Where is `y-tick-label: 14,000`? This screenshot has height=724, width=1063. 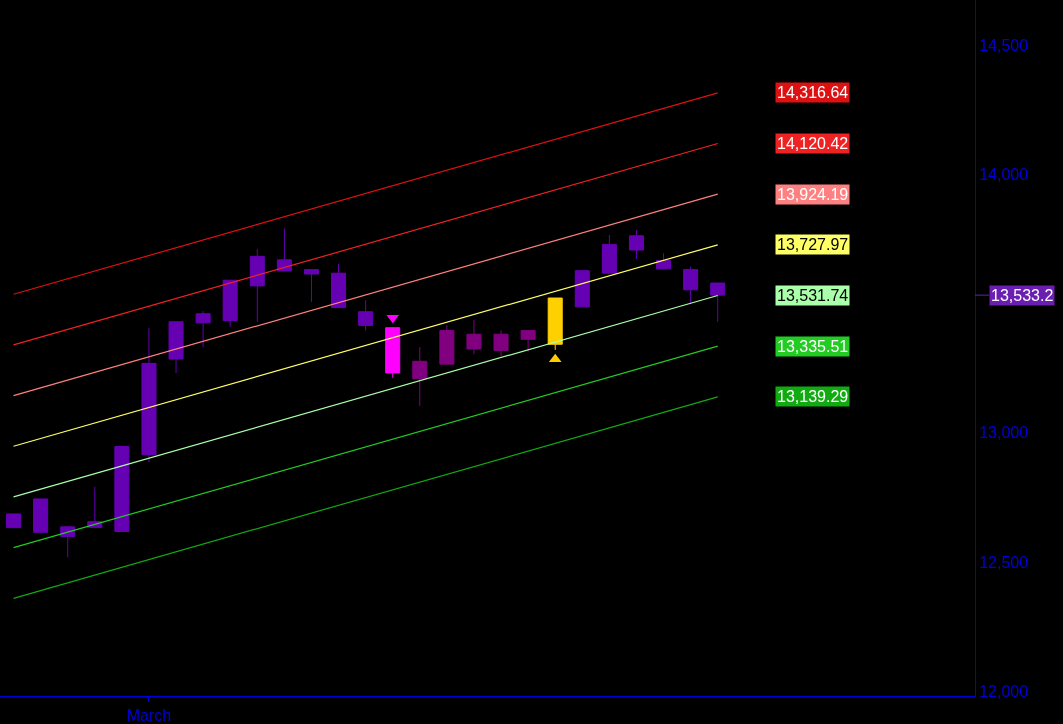
y-tick-label: 14,000 is located at coordinates (1004, 175).